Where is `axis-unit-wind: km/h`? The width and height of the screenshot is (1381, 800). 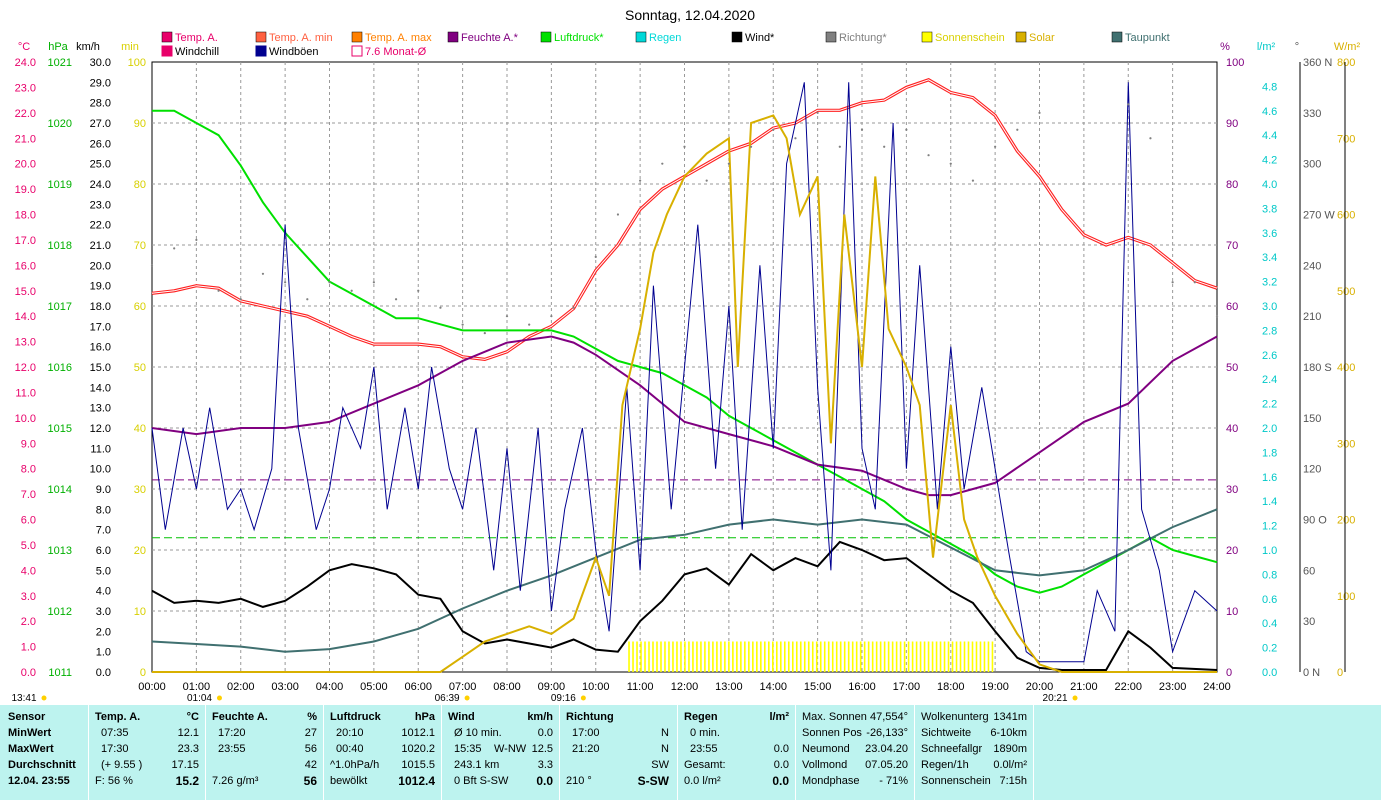 axis-unit-wind: km/h is located at coordinates (88, 47).